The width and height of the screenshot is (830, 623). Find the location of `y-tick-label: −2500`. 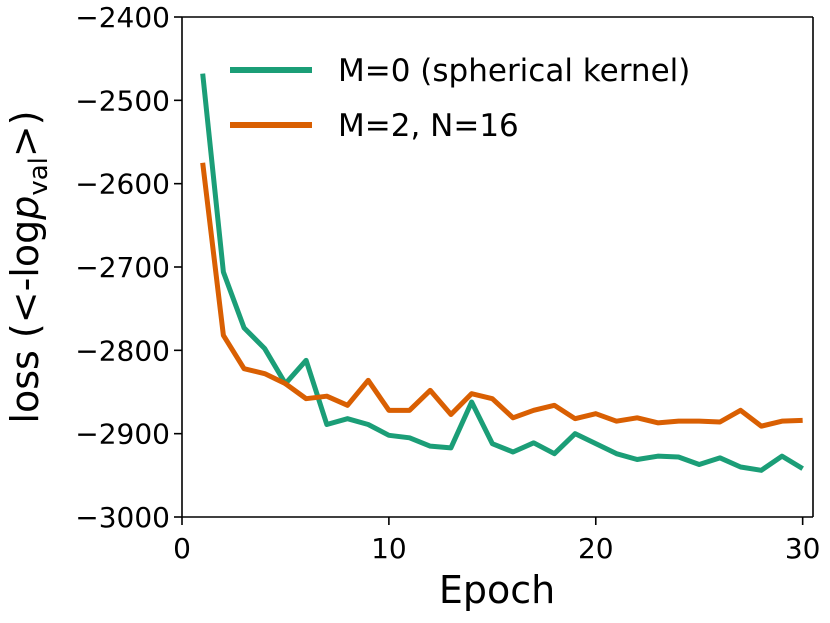

y-tick-label: −2500 is located at coordinates (122, 100).